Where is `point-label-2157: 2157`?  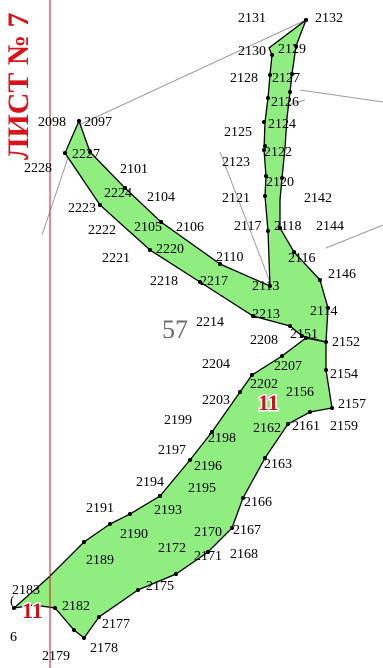
point-label-2157: 2157 is located at coordinates (352, 404).